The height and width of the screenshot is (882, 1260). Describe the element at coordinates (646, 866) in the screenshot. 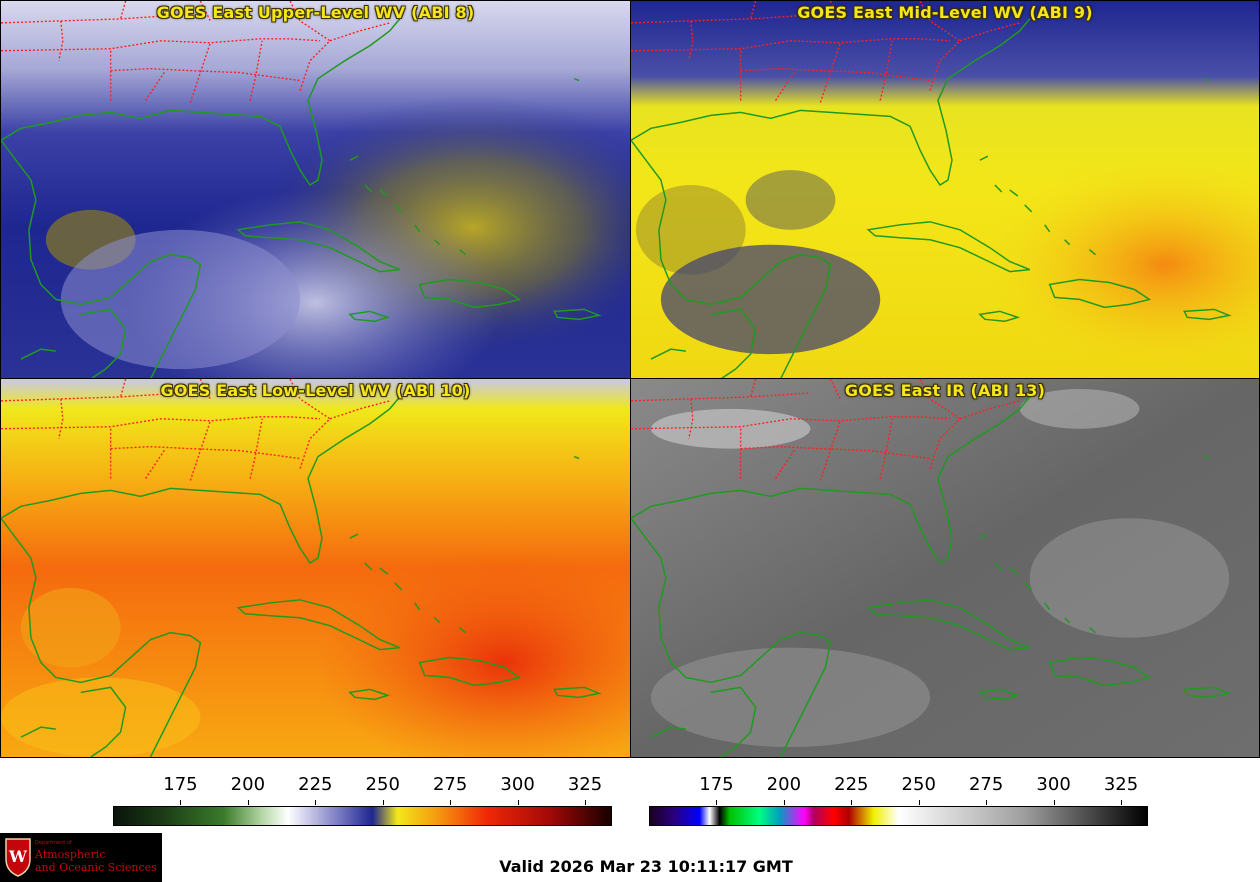

I see `valid-time: Valid 2026 Mar 23 10:11:17 GMT` at that location.